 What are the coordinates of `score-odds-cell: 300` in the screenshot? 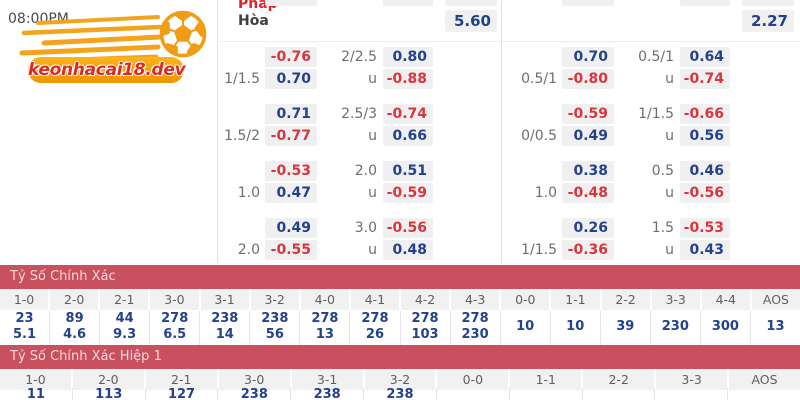 It's located at (726, 328).